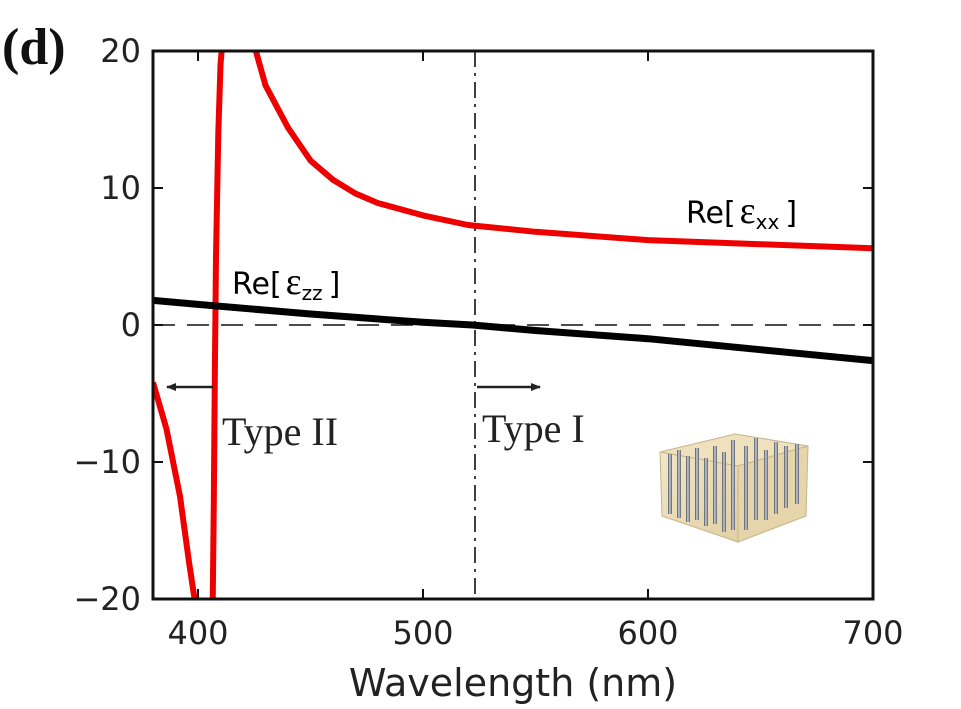 The height and width of the screenshot is (709, 961). What do you see at coordinates (107, 599) in the screenshot?
I see `y-tick-label: −20` at bounding box center [107, 599].